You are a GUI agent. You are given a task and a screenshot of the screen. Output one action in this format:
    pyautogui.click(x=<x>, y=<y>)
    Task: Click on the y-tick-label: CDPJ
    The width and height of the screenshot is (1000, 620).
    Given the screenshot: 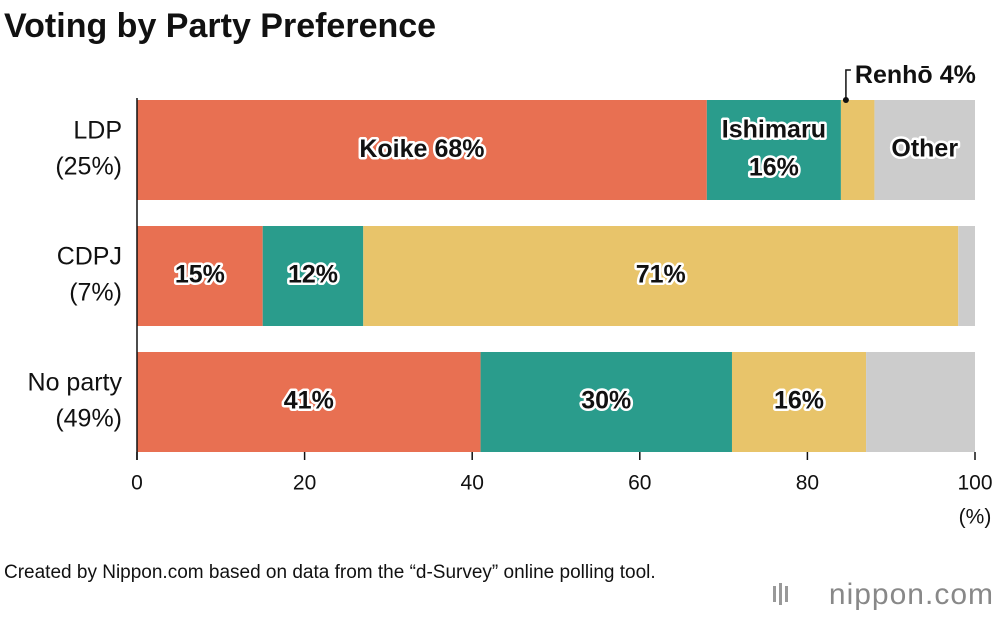 What is the action you would take?
    pyautogui.click(x=89, y=257)
    